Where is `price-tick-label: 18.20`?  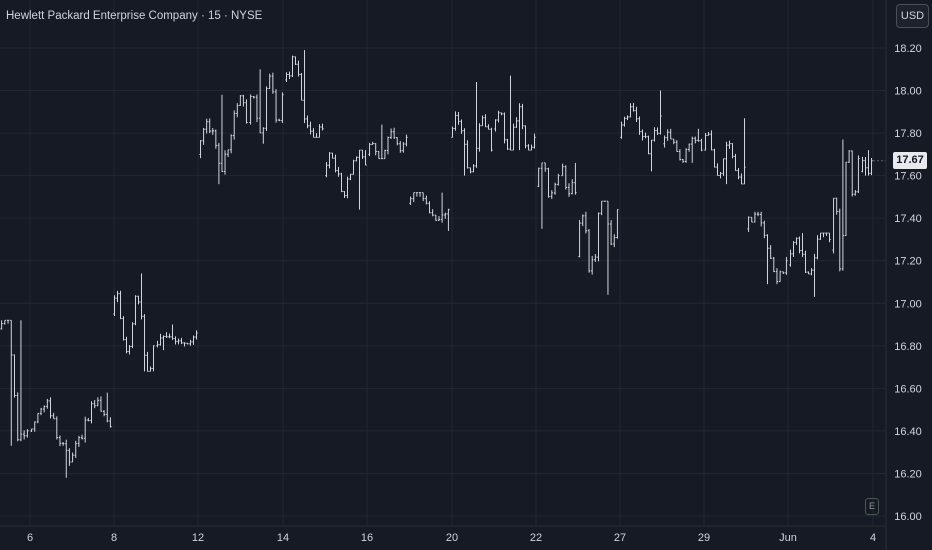
price-tick-label: 18.20 is located at coordinates (908, 49).